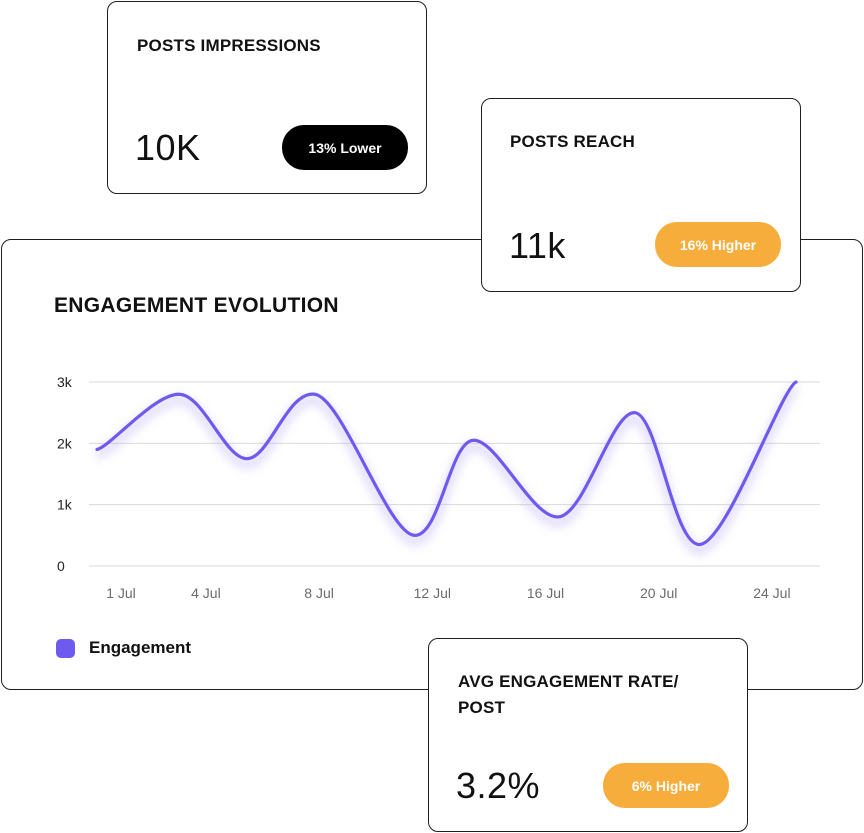 This screenshot has height=833, width=864. Describe the element at coordinates (140, 647) in the screenshot. I see `legend-label-engagement: Engagement` at that location.